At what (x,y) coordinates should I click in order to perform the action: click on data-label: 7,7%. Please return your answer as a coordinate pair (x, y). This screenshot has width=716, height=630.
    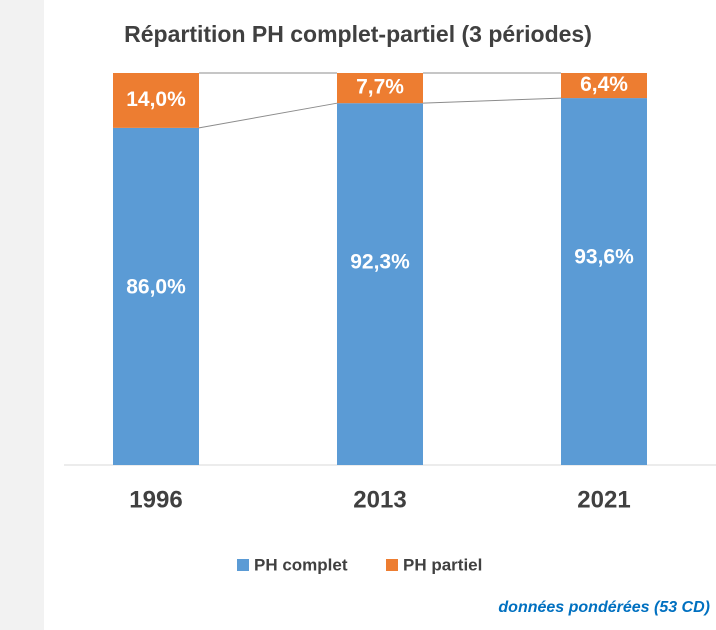
    Looking at the image, I should click on (380, 87).